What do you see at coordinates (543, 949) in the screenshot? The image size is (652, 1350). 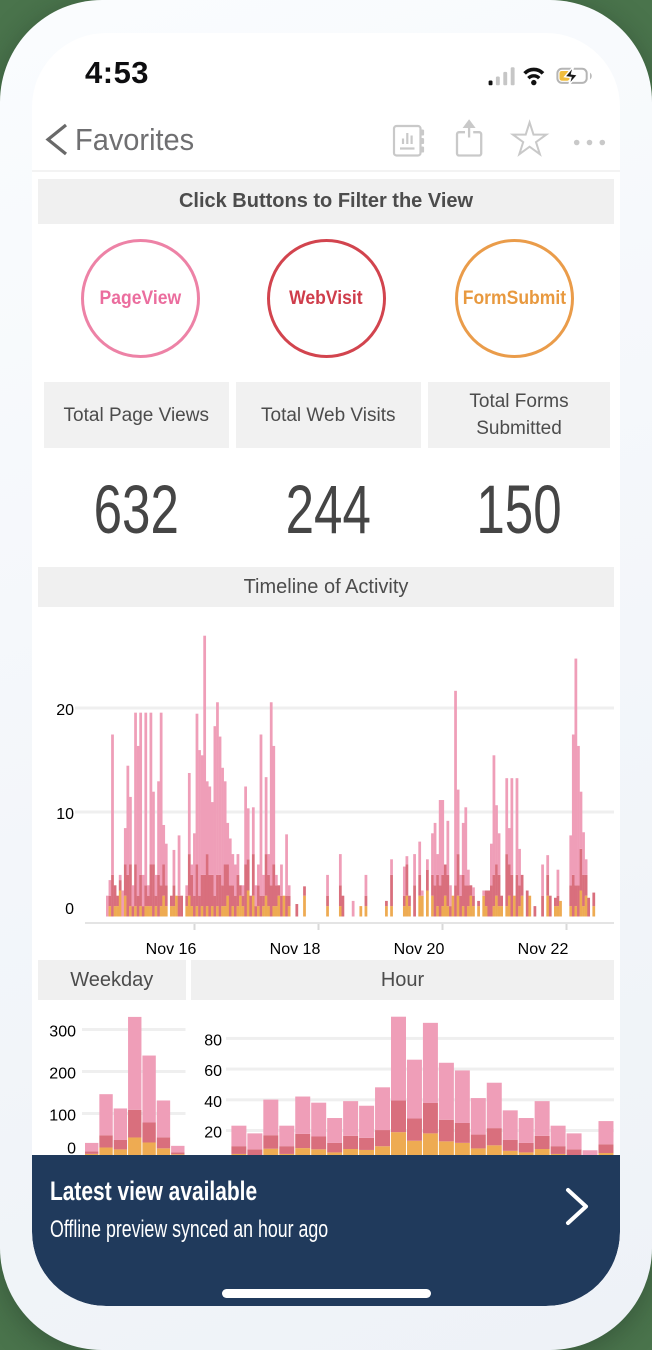 I see `svg-text: Nov 22` at bounding box center [543, 949].